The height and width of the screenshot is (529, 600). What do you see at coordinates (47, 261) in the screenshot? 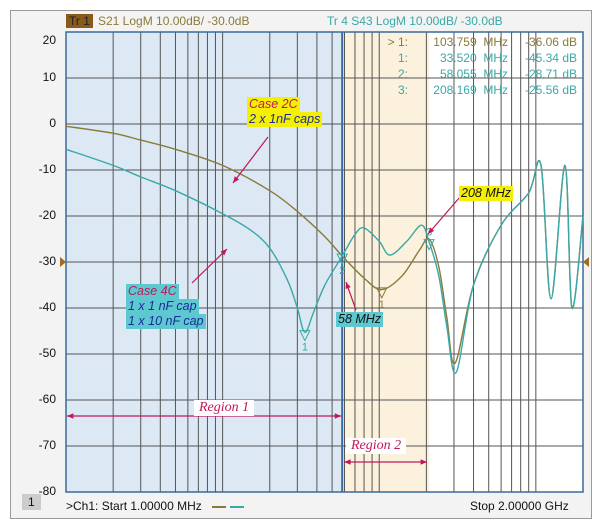
I see `y-tick-label: -30` at bounding box center [47, 261].